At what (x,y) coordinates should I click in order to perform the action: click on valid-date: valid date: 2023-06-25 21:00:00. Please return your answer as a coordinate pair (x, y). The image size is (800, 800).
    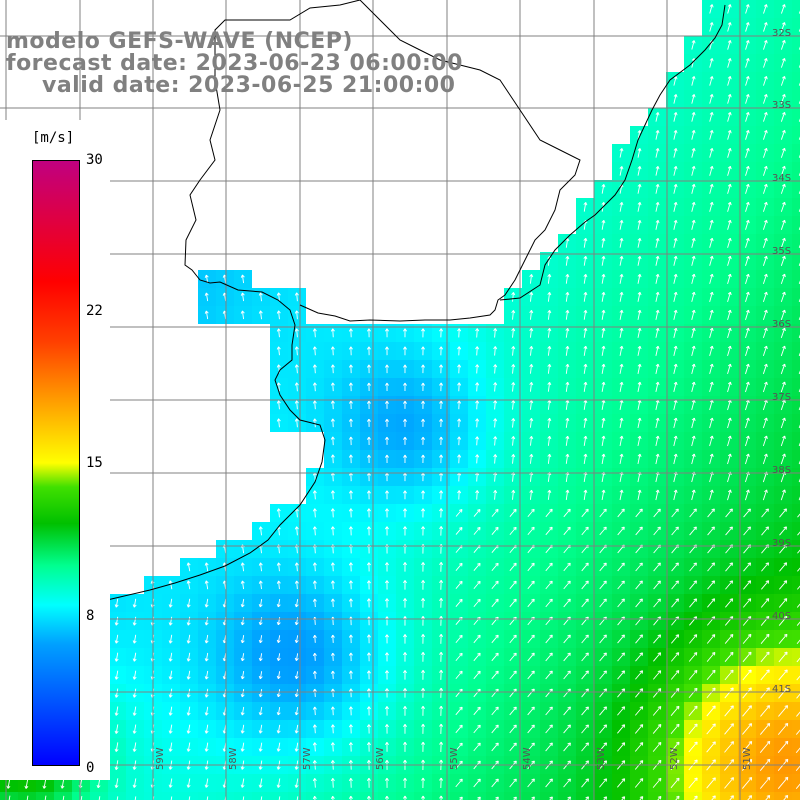
    Looking at the image, I should click on (249, 85).